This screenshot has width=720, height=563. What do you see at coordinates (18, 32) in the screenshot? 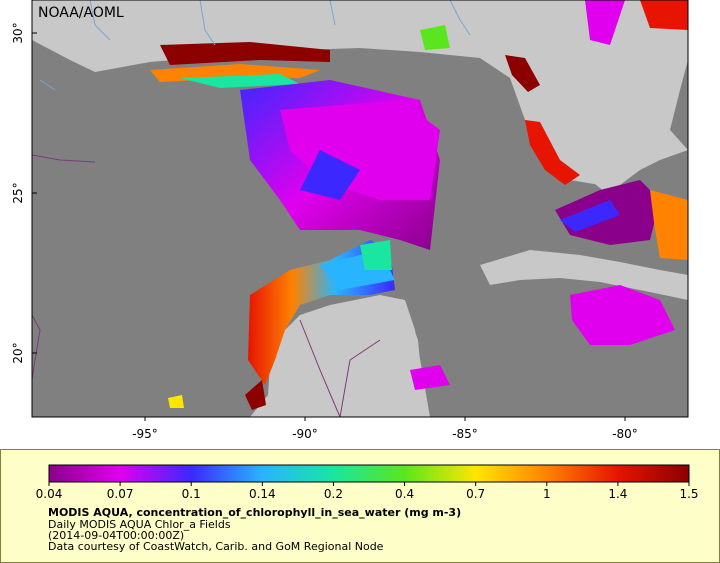
I see `lat-label-30: 30°` at bounding box center [18, 32].